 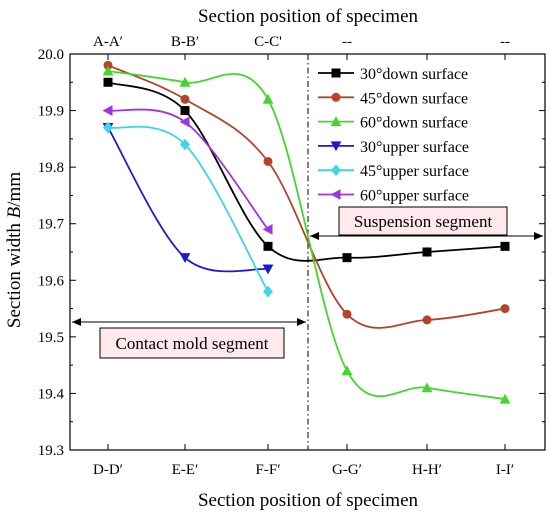 I want to click on x-tick-label-bottom: I-I′, so click(x=505, y=470).